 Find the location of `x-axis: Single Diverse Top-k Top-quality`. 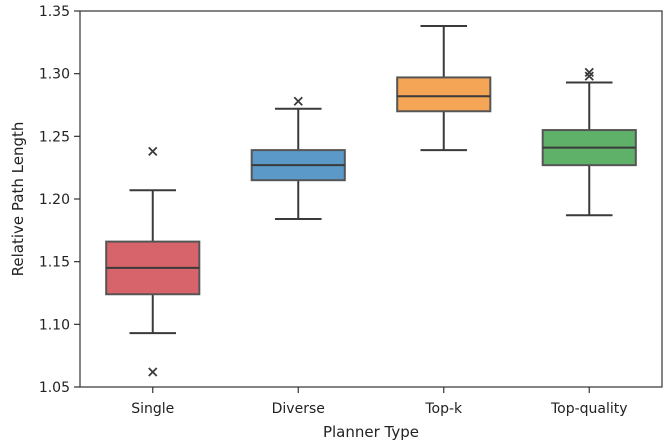

x-axis: Single Diverse Top-k Top-quality is located at coordinates (379, 402).